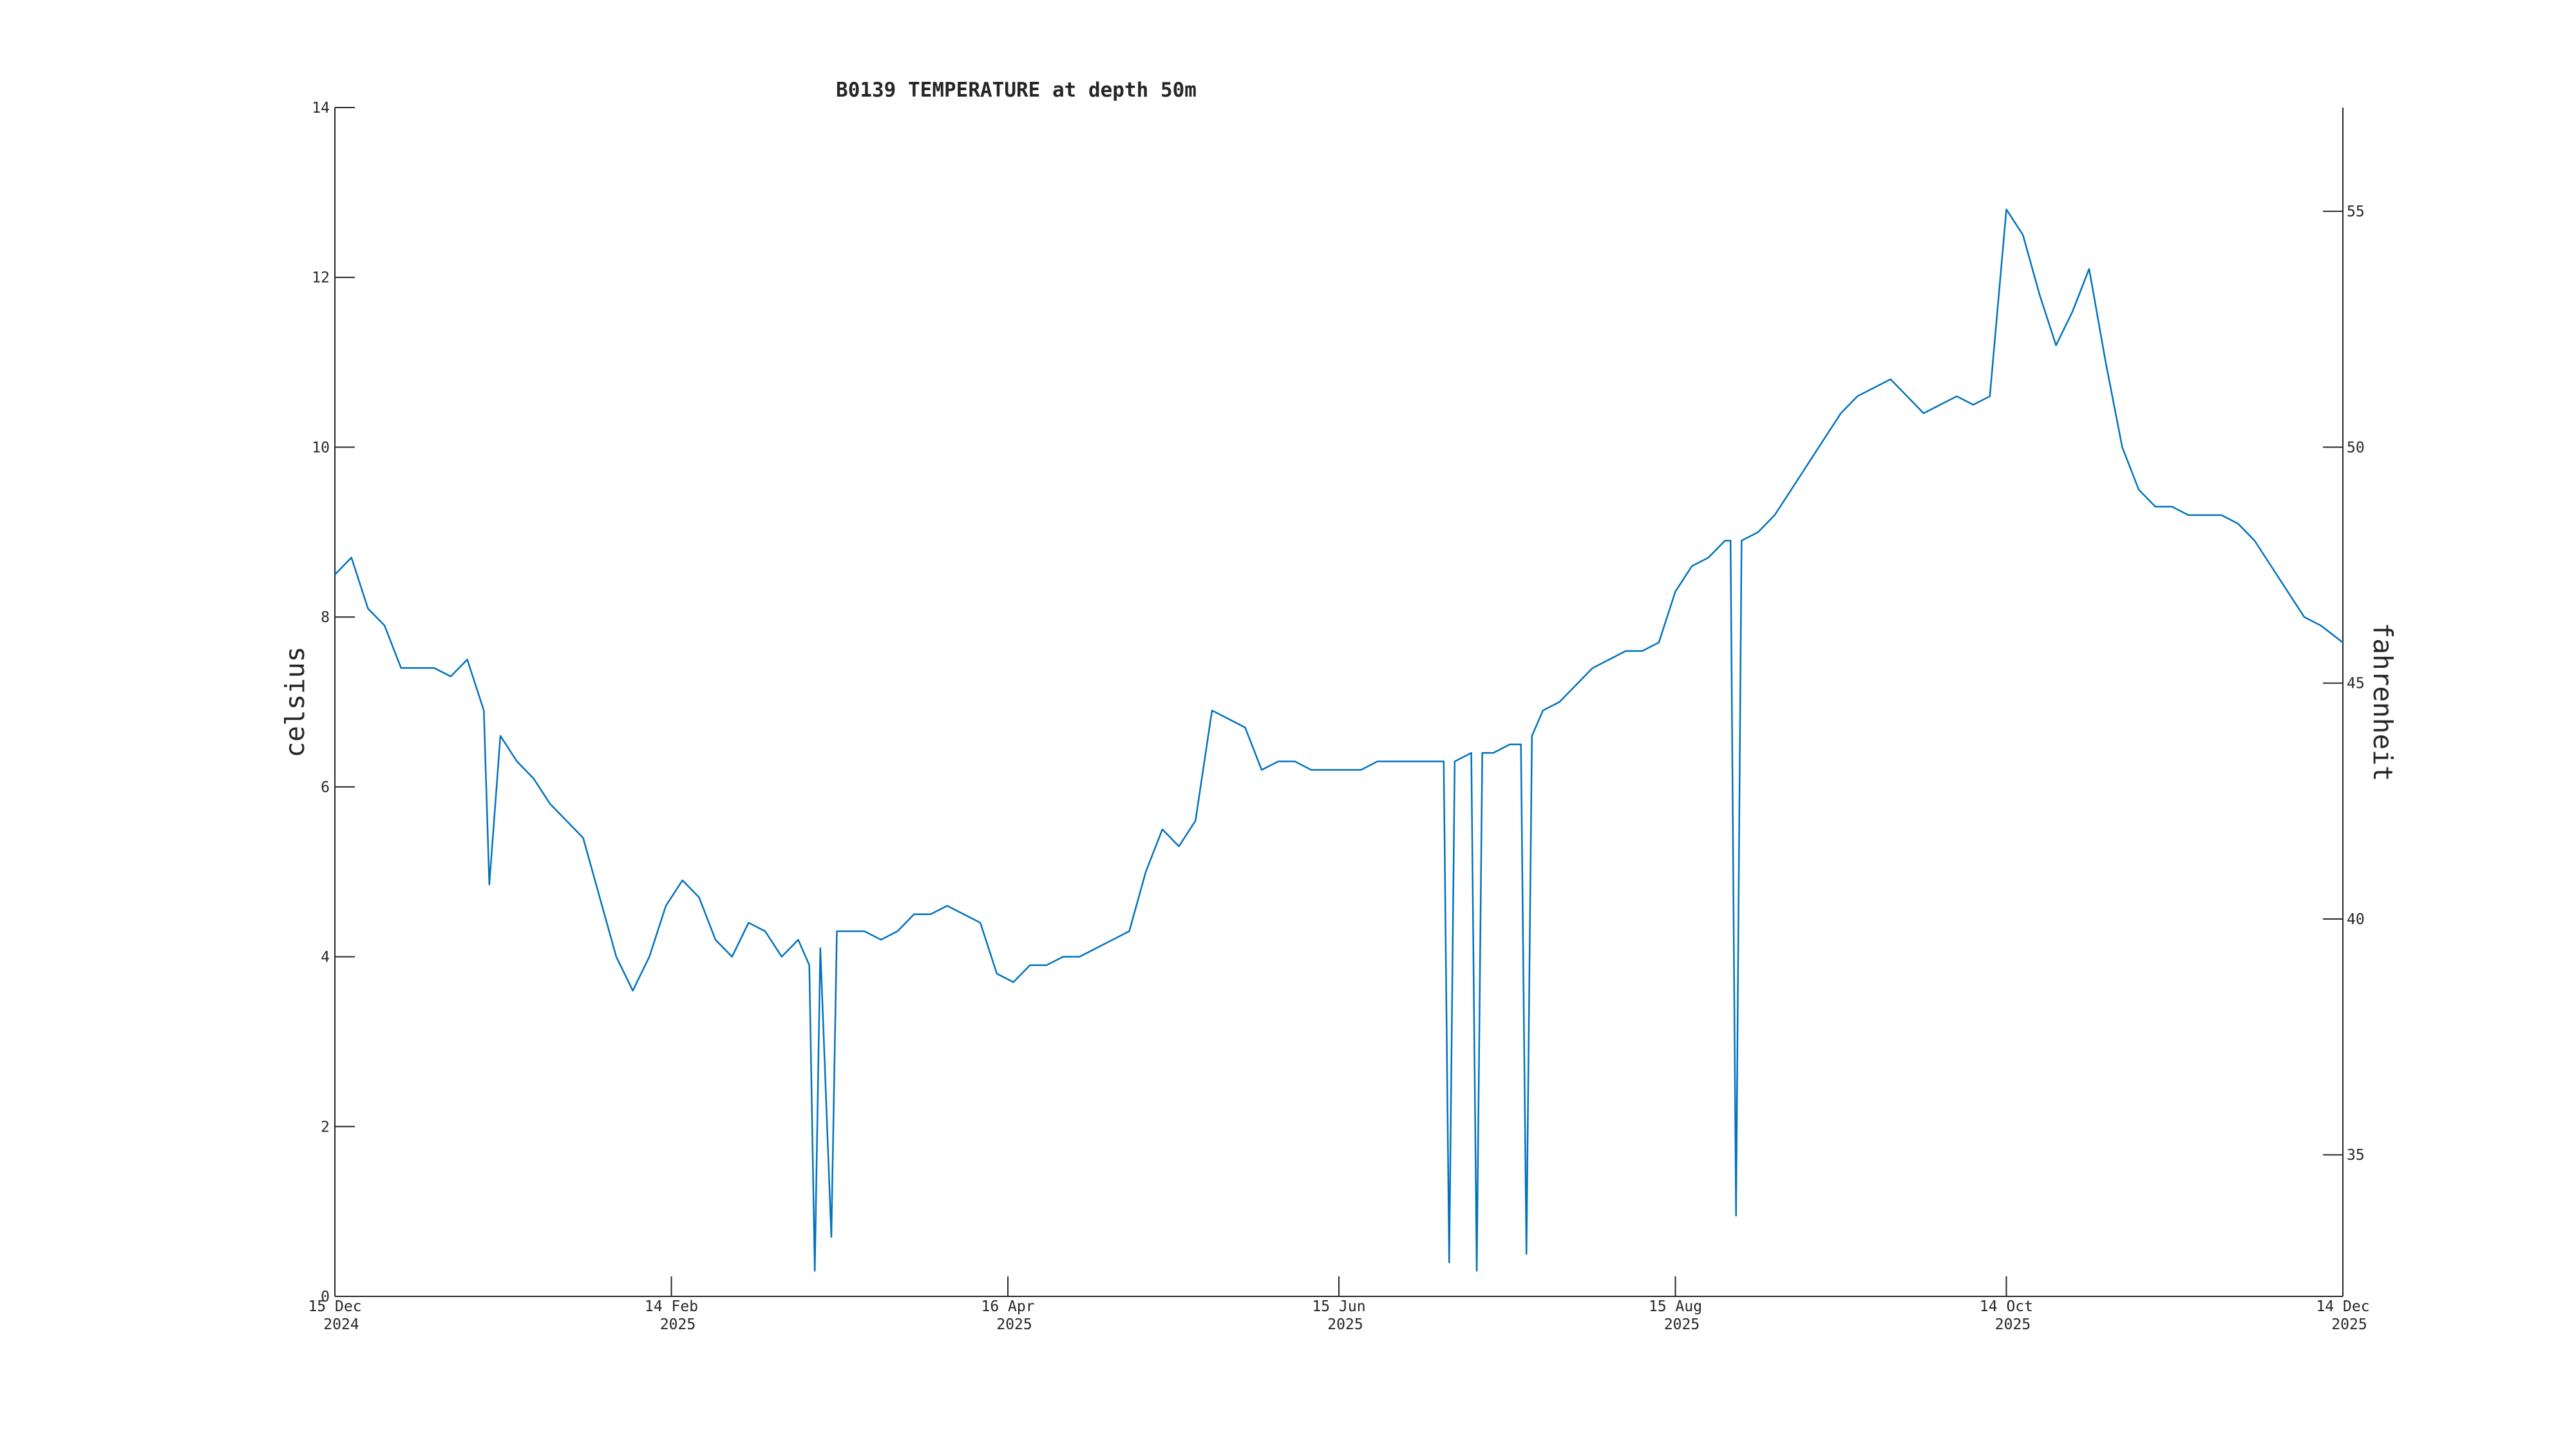  I want to click on y-axis-label: celsius, so click(294, 702).